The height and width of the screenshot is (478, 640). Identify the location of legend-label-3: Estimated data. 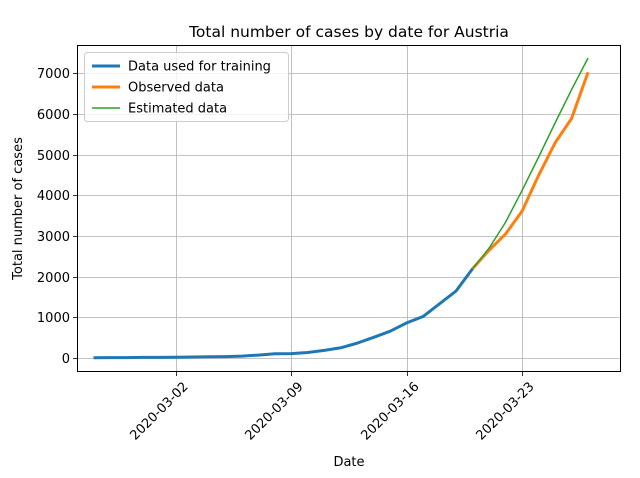
(177, 109).